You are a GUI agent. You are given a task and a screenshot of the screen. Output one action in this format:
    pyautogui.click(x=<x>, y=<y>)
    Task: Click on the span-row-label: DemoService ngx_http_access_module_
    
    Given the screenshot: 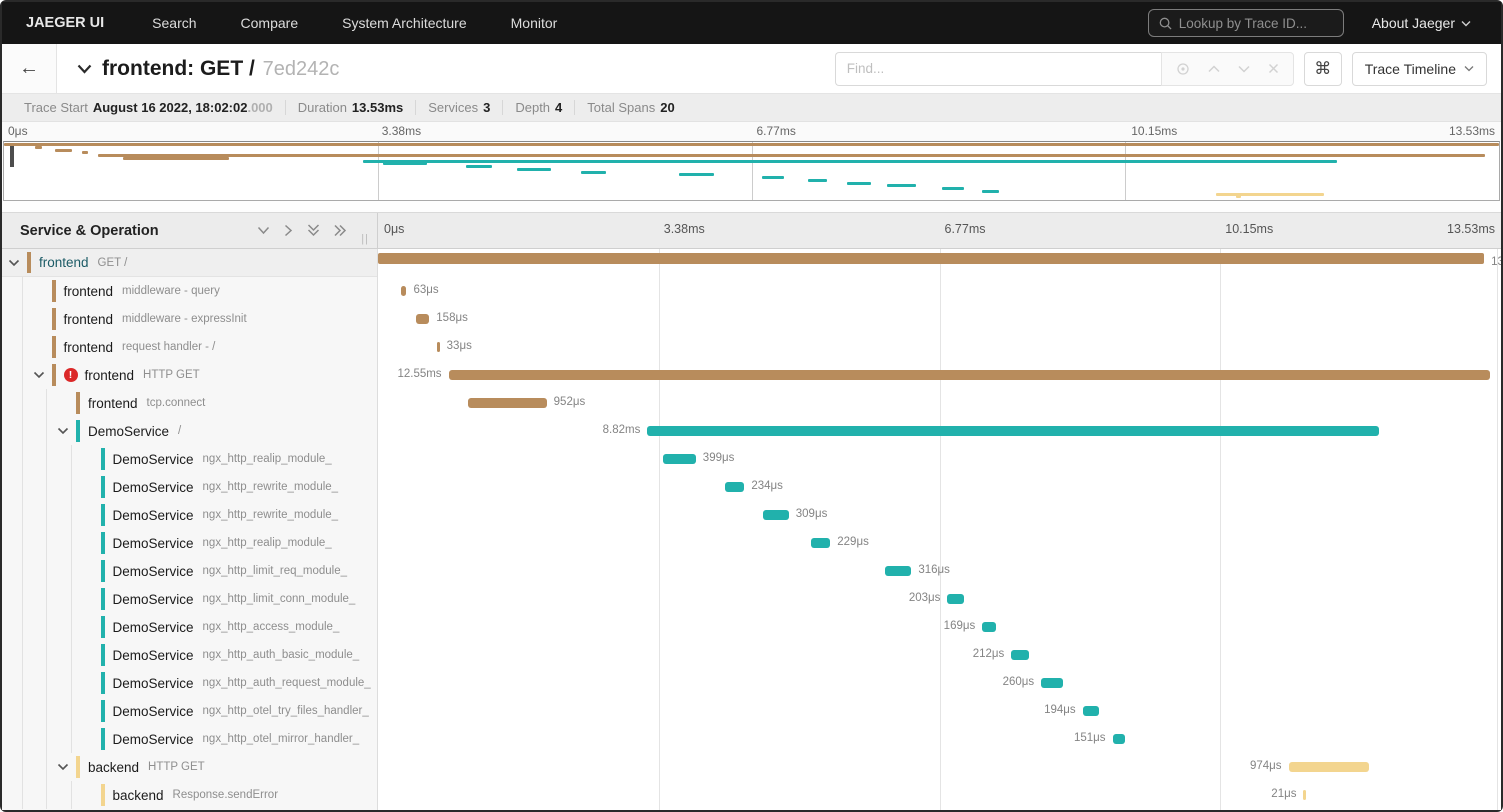 What is the action you would take?
    pyautogui.click(x=189, y=627)
    